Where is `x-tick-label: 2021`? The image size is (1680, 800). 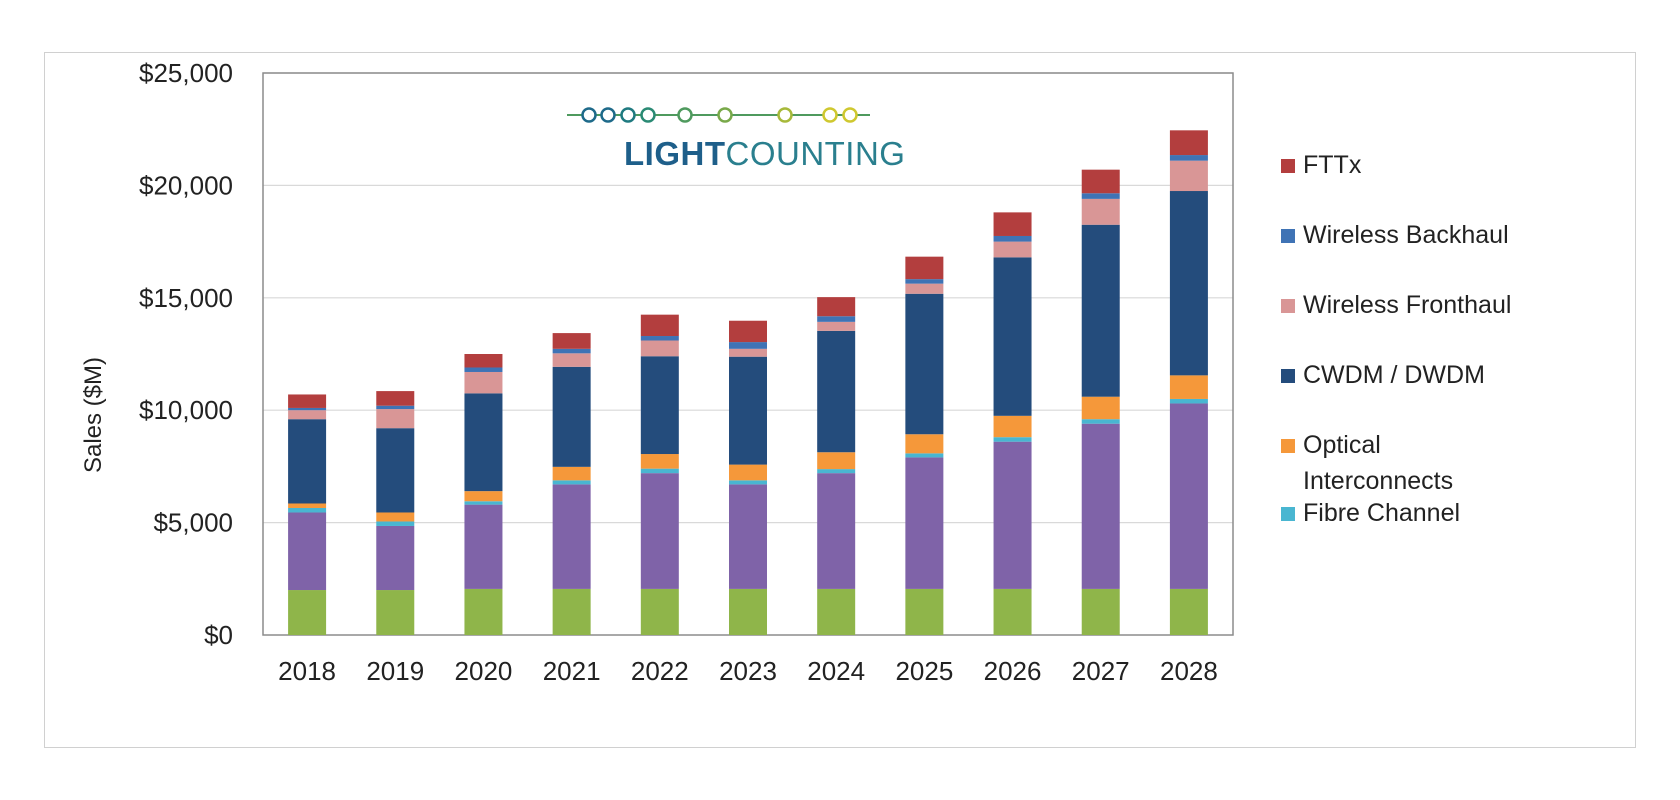 x-tick-label: 2021 is located at coordinates (572, 671).